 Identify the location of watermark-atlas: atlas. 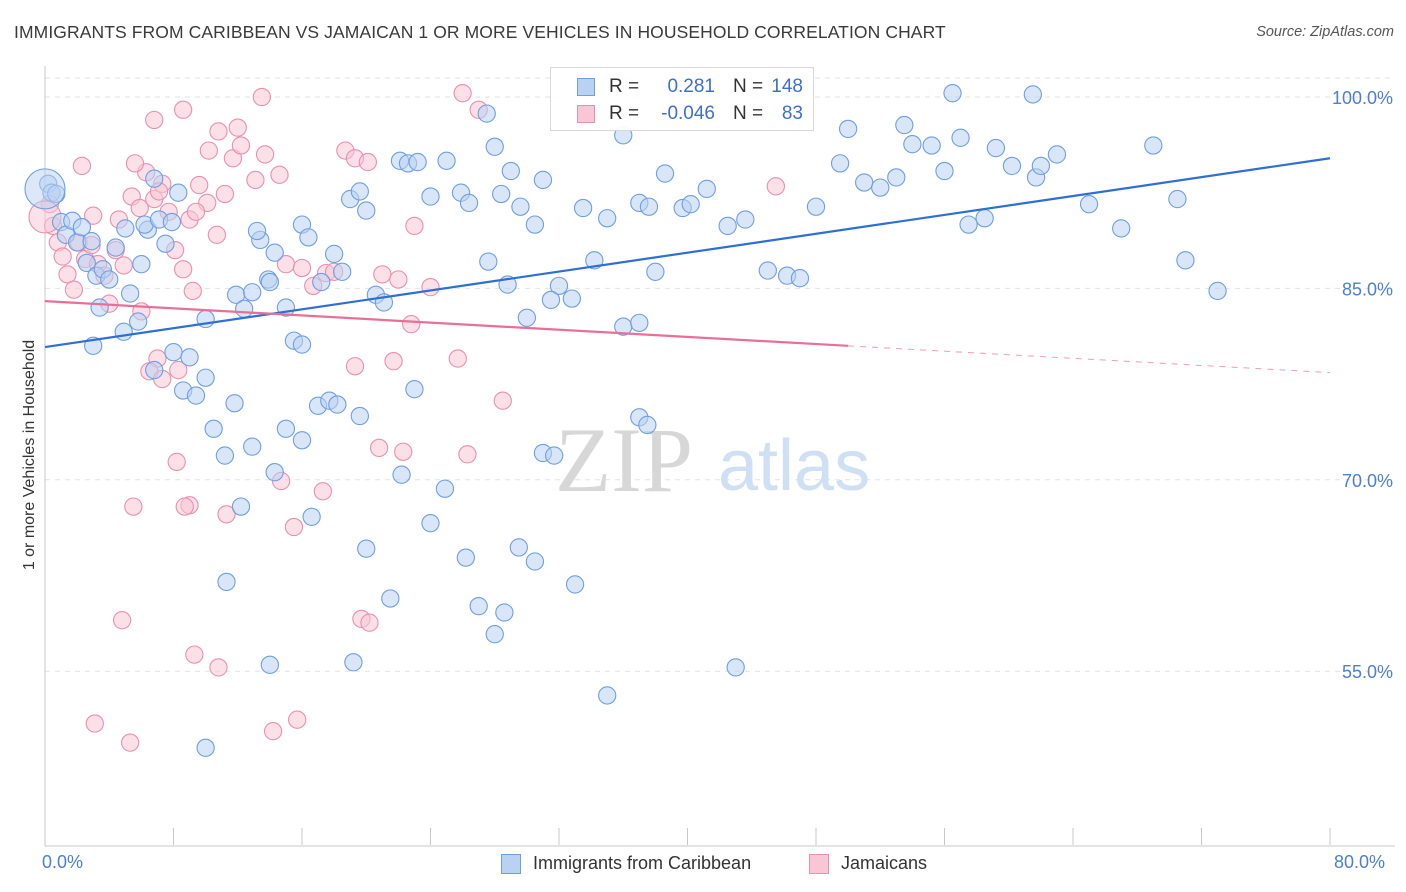
(794, 466).